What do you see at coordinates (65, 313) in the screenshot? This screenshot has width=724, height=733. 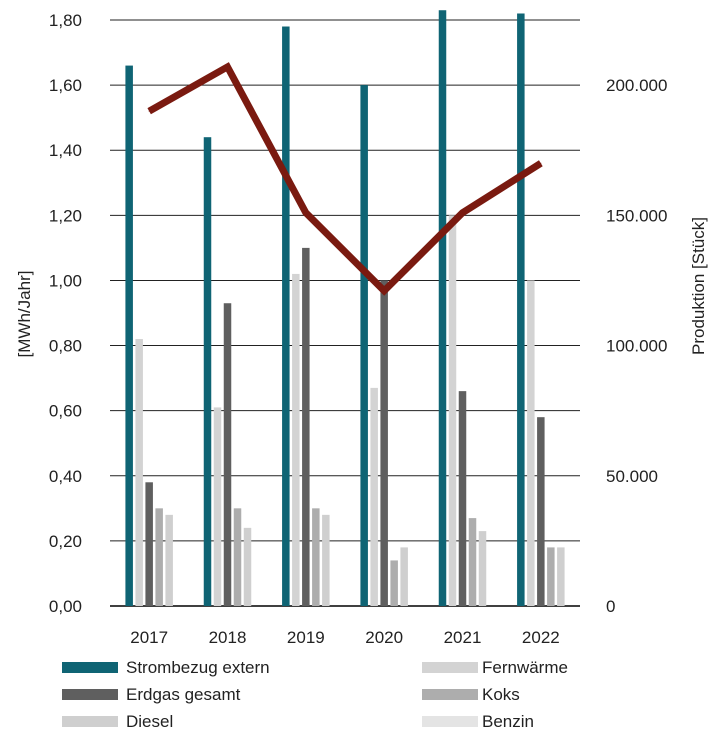 I see `y-axis-ticks: 0,00 0,20 0,40 0,60 0,80 1,00 1,20 1,40 1,60 1,80` at bounding box center [65, 313].